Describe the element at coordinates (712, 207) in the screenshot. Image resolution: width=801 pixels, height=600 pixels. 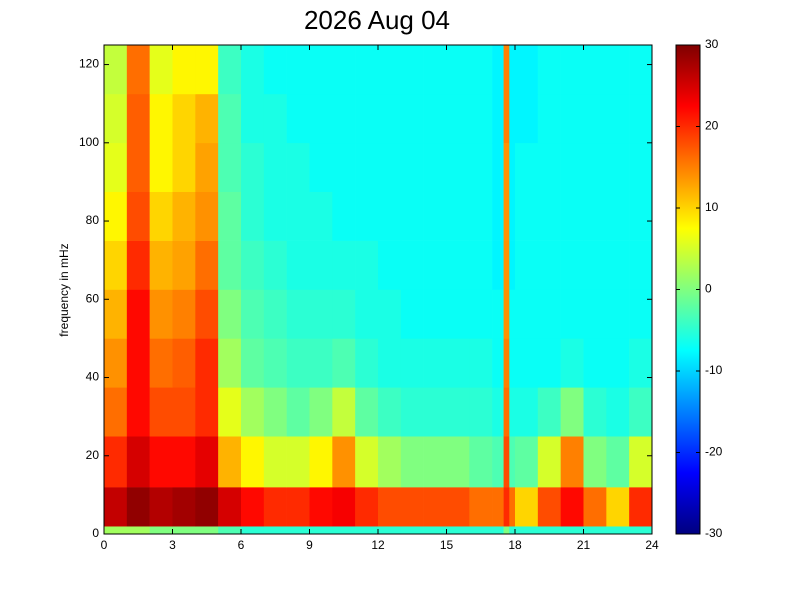
I see `colorbar-tick-label: 10` at that location.